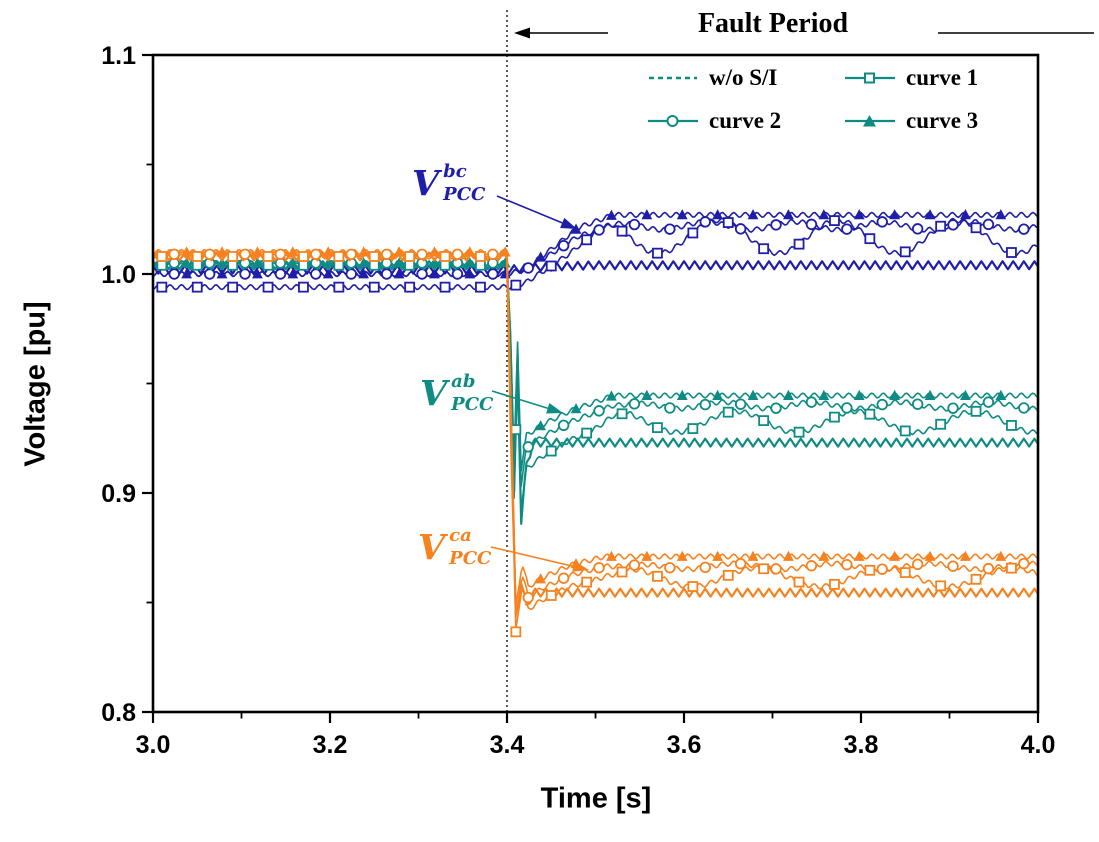 This screenshot has width=1099, height=842. What do you see at coordinates (455, 171) in the screenshot?
I see `vpcc-superscript: bc` at bounding box center [455, 171].